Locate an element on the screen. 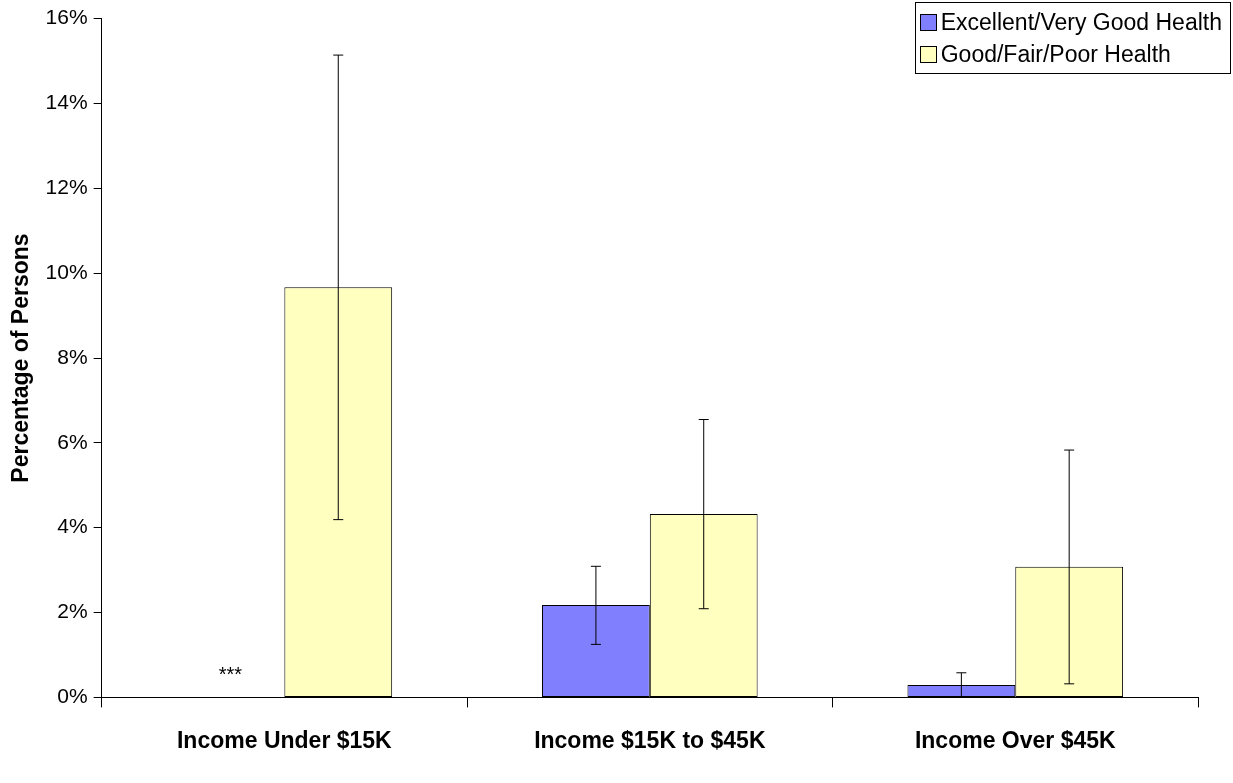  y-tick-label: 8% is located at coordinates (72, 356).